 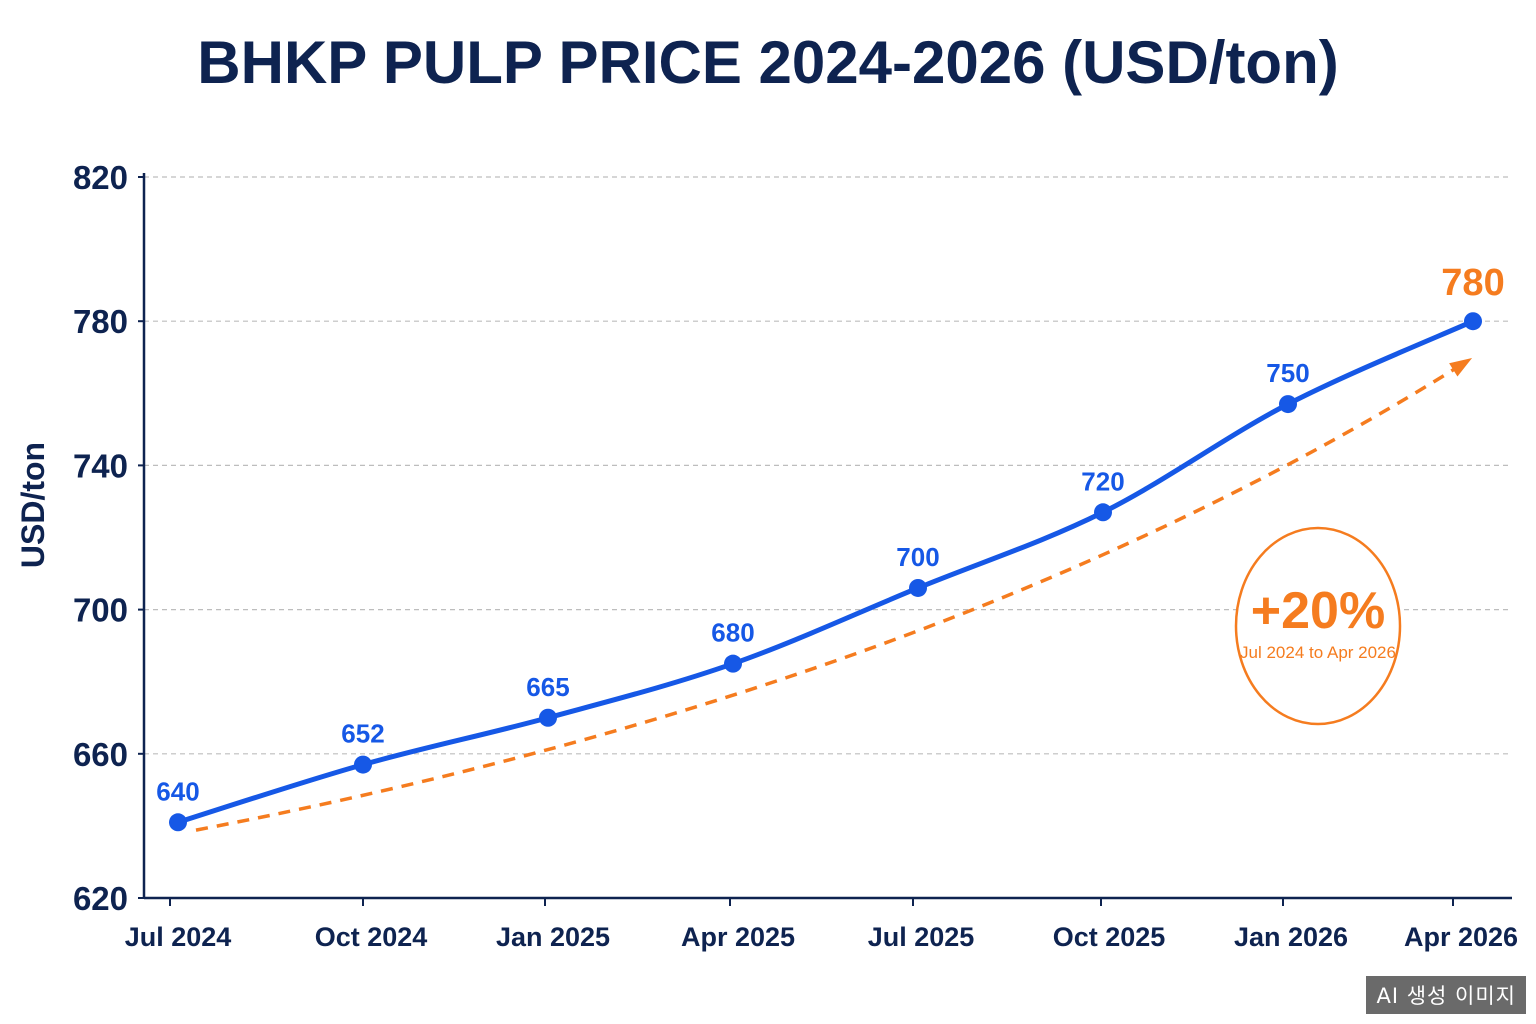 What do you see at coordinates (1461, 367) in the screenshot?
I see `trend-arrowhead` at bounding box center [1461, 367].